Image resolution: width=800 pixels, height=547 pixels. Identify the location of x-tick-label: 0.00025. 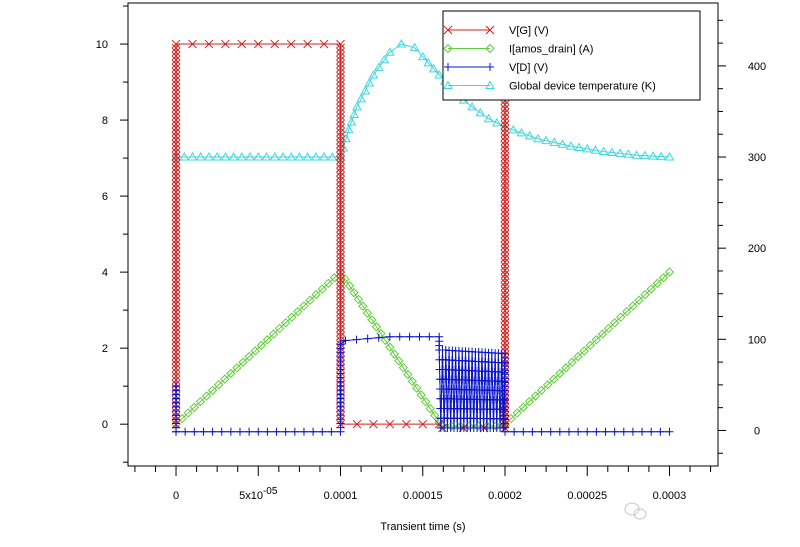
(587, 496).